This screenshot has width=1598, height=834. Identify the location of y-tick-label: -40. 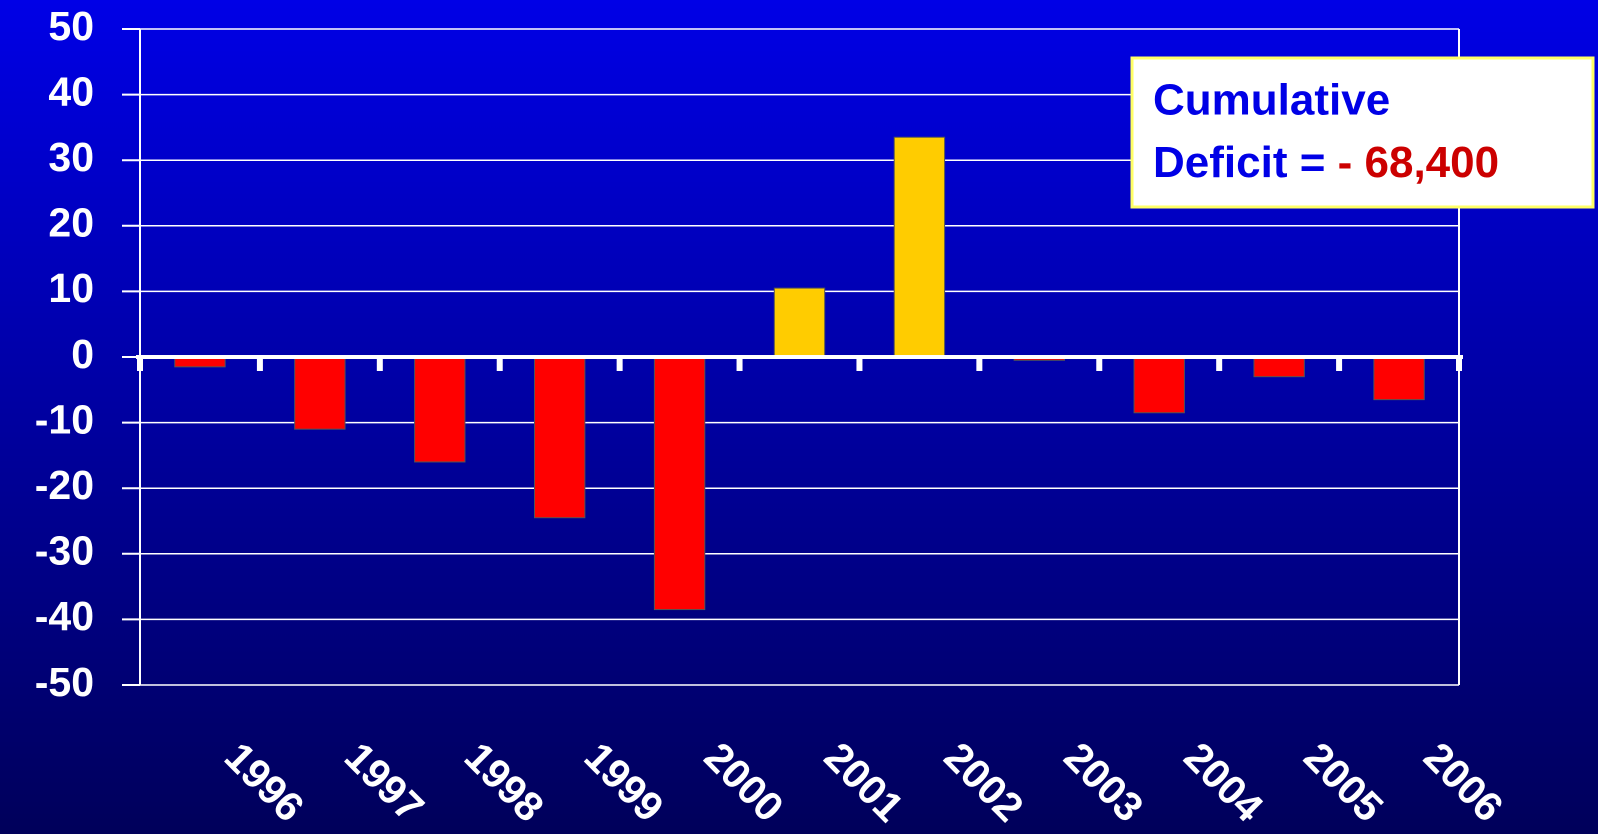
(64, 616).